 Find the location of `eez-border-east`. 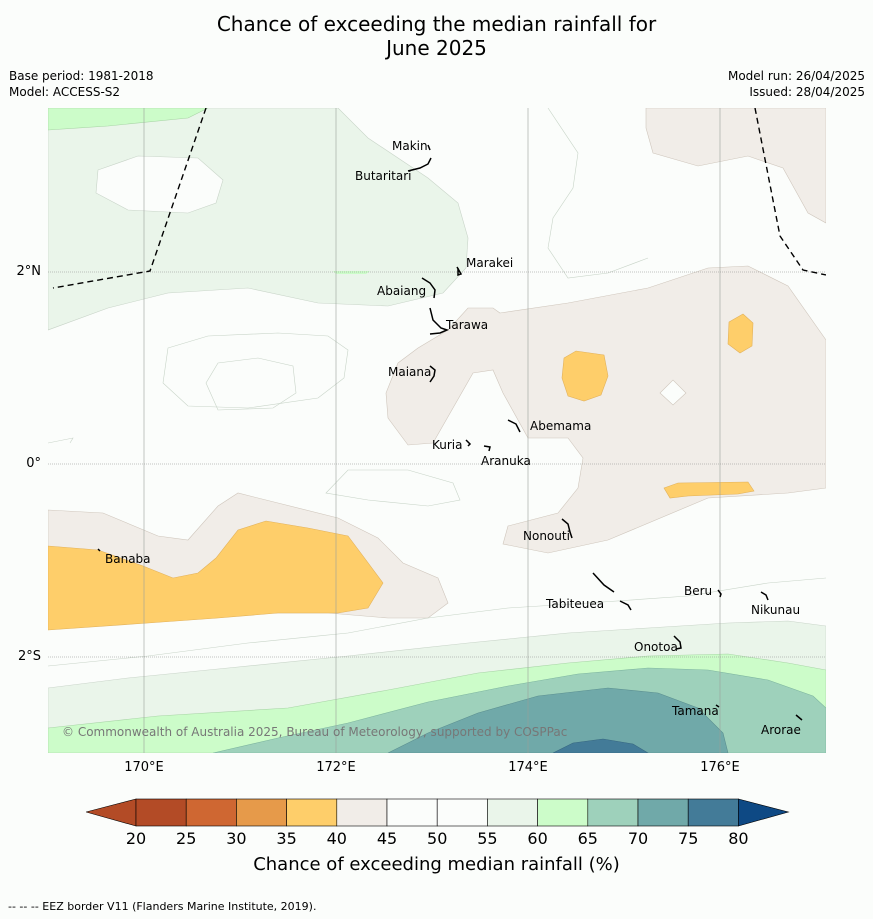

eez-border-east is located at coordinates (790, 192).